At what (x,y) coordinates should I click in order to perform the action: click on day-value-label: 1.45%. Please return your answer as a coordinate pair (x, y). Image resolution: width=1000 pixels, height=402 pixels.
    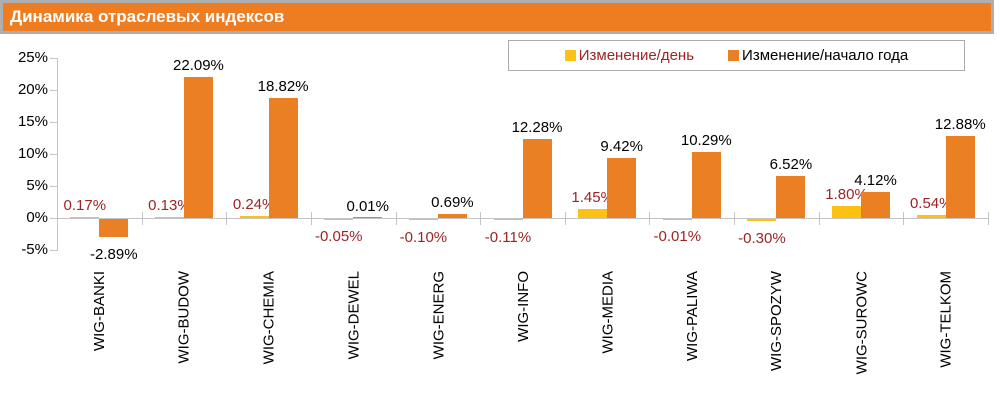
    Looking at the image, I should click on (592, 197).